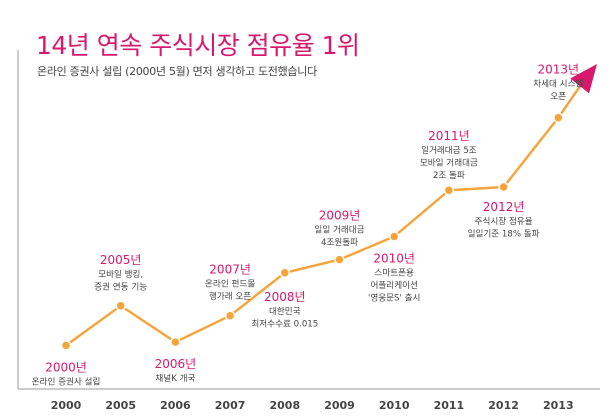 The image size is (616, 416). Describe the element at coordinates (66, 345) in the screenshot. I see `data-point-2000` at that location.